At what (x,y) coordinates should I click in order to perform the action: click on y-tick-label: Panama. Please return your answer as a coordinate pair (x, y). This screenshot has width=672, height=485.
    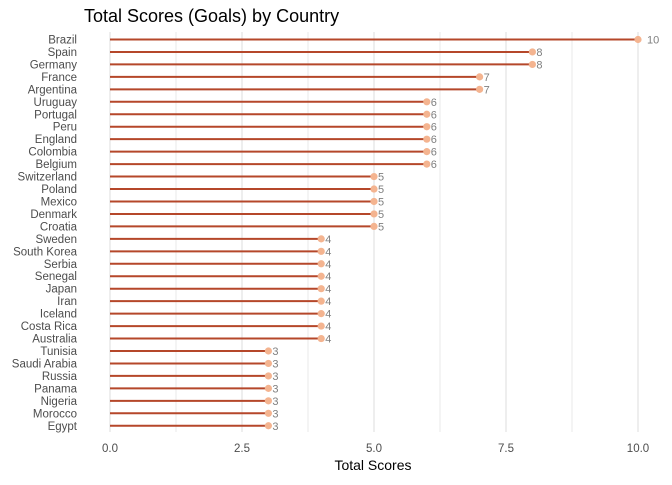
    Looking at the image, I should click on (55, 389).